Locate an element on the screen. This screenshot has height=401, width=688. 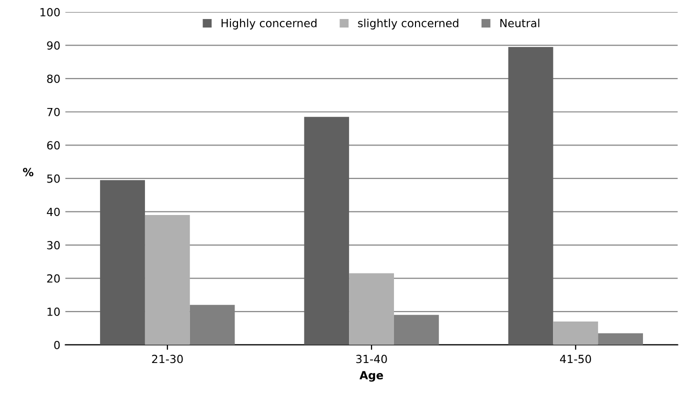
y-tick-label: 70 is located at coordinates (53, 112).